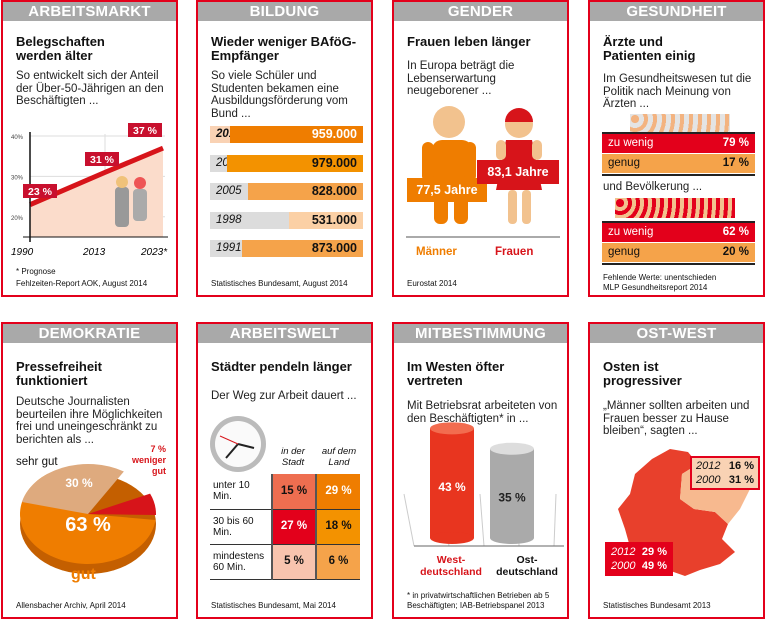  Describe the element at coordinates (294, 561) in the screenshot. I see `table-cell: 5 %` at that location.